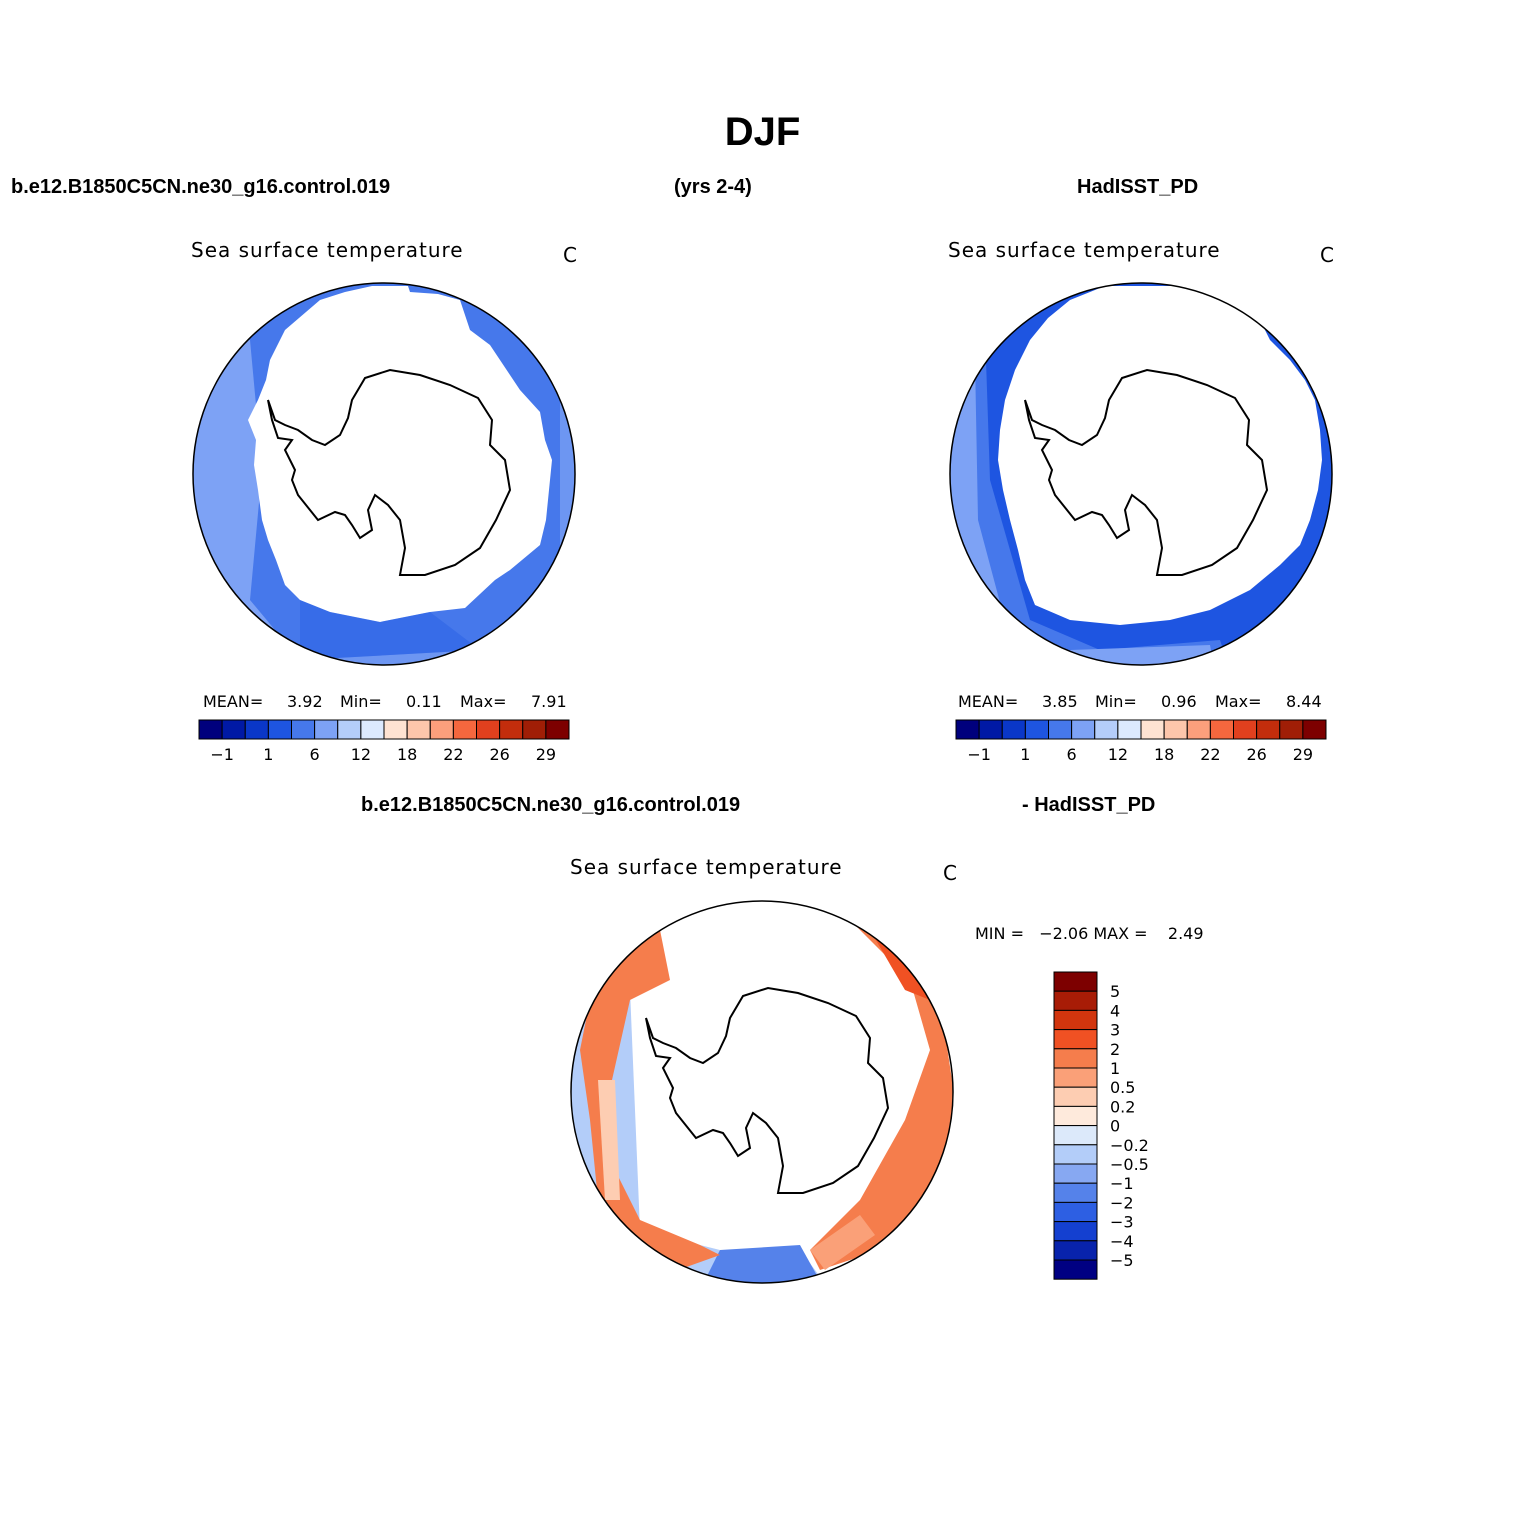  What do you see at coordinates (1118, 754) in the screenshot?
I see `obs-colorbar-tick-label: 12` at bounding box center [1118, 754].